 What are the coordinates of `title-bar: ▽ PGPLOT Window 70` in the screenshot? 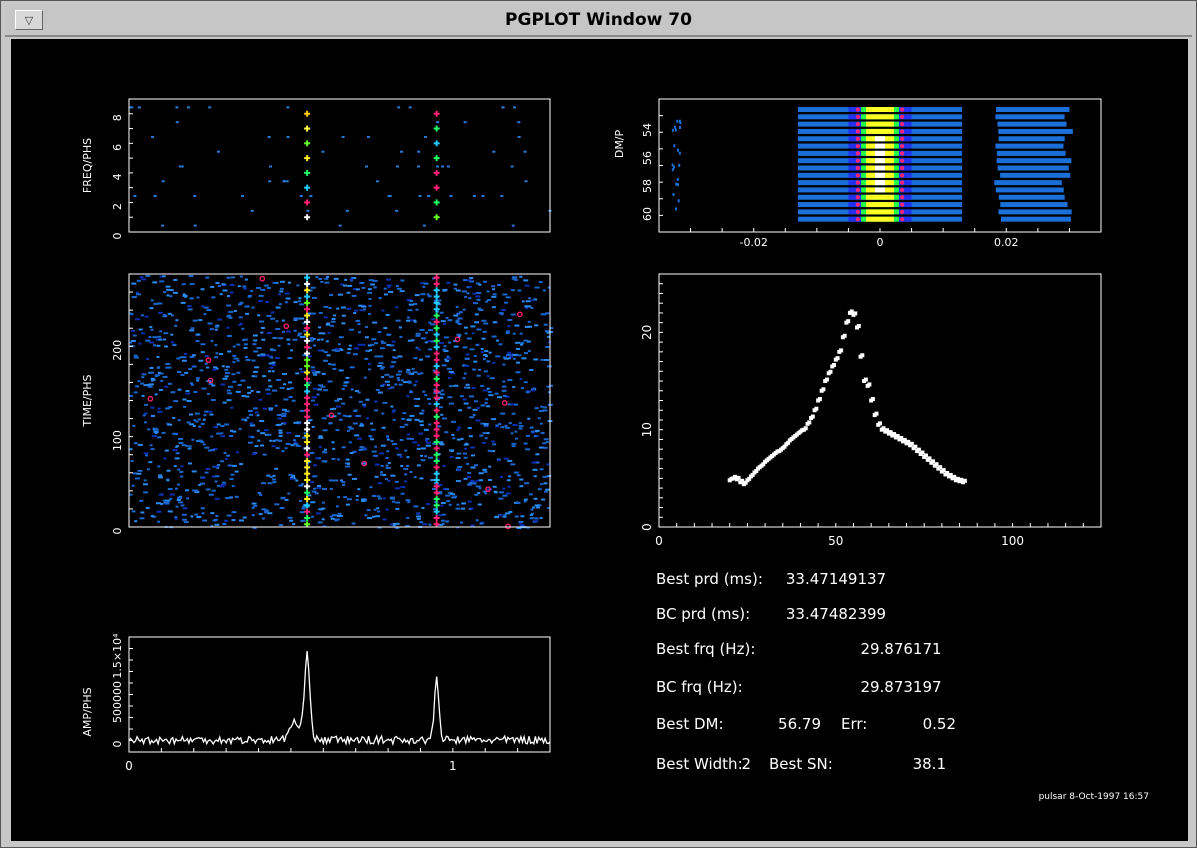 It's located at (598, 21).